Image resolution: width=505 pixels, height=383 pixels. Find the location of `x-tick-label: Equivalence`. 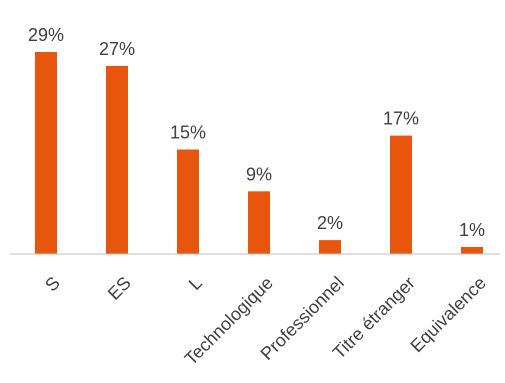

x-tick-label: Equivalence is located at coordinates (447, 314).